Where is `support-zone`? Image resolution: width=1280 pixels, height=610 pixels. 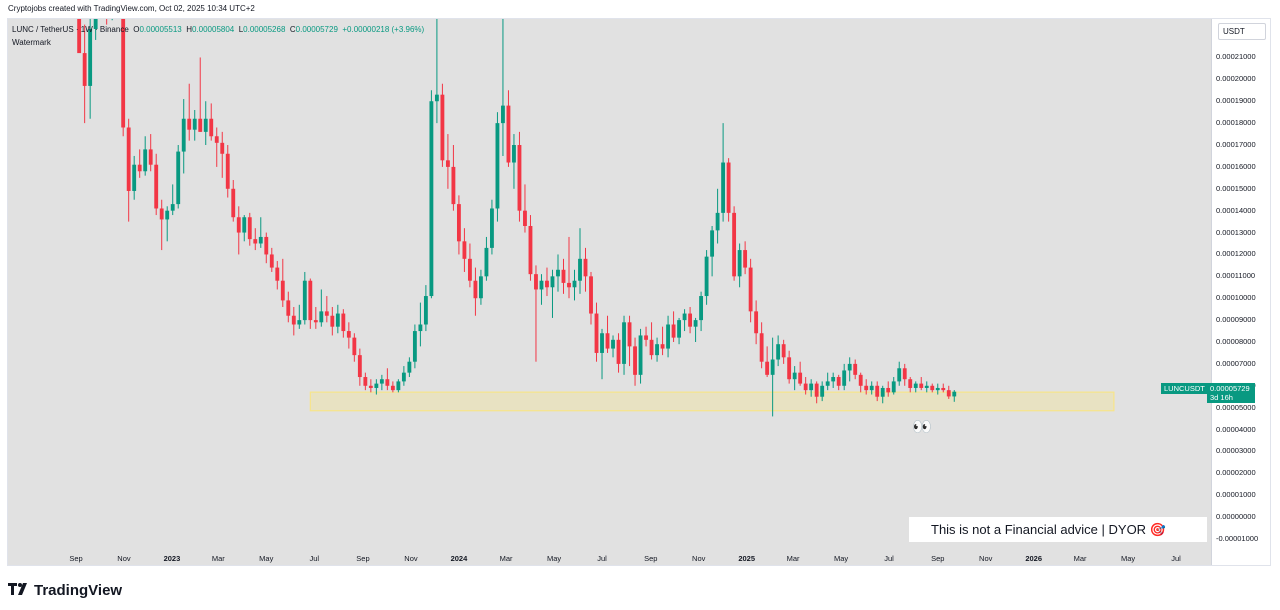 support-zone is located at coordinates (712, 401).